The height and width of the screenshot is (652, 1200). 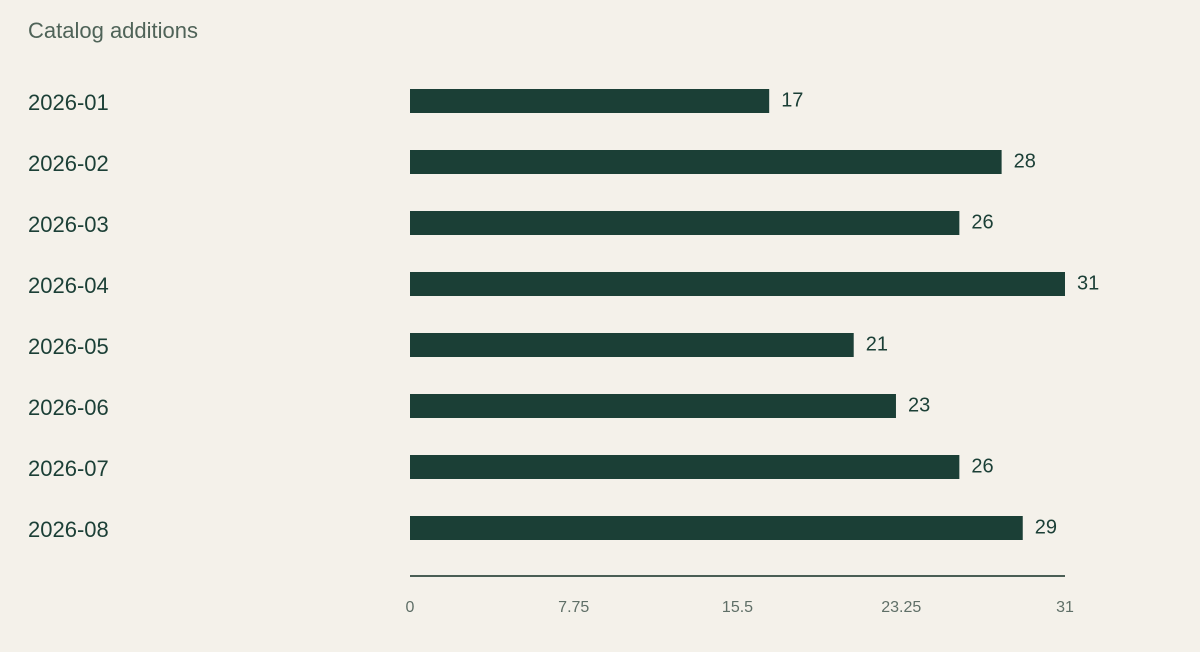 What do you see at coordinates (901, 607) in the screenshot?
I see `x-tick-label: 23.25` at bounding box center [901, 607].